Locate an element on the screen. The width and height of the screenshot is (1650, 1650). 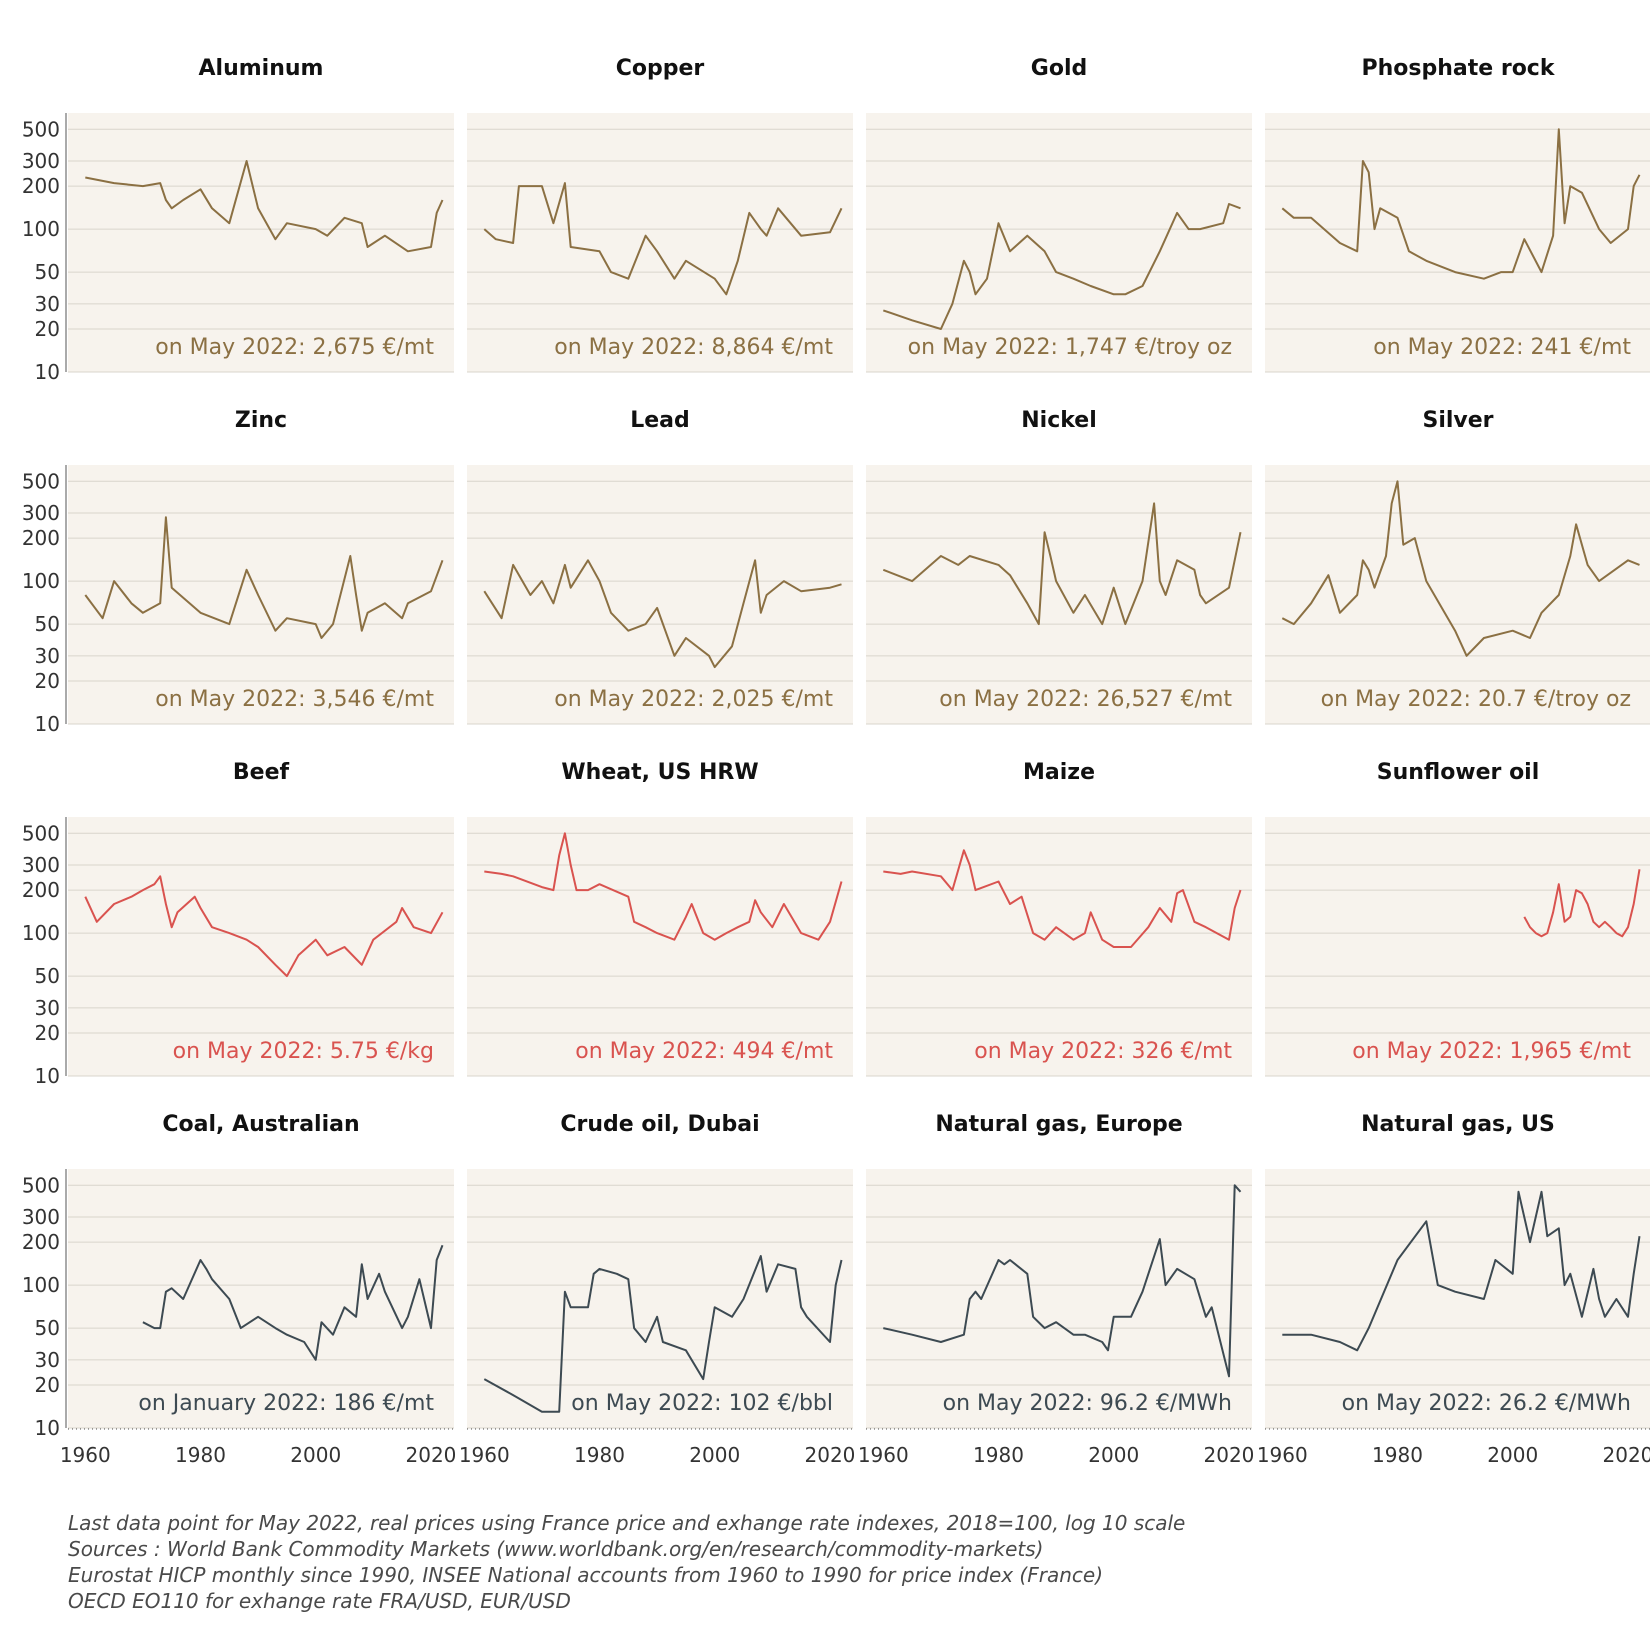
panel-title: Copper is located at coordinates (660, 68).